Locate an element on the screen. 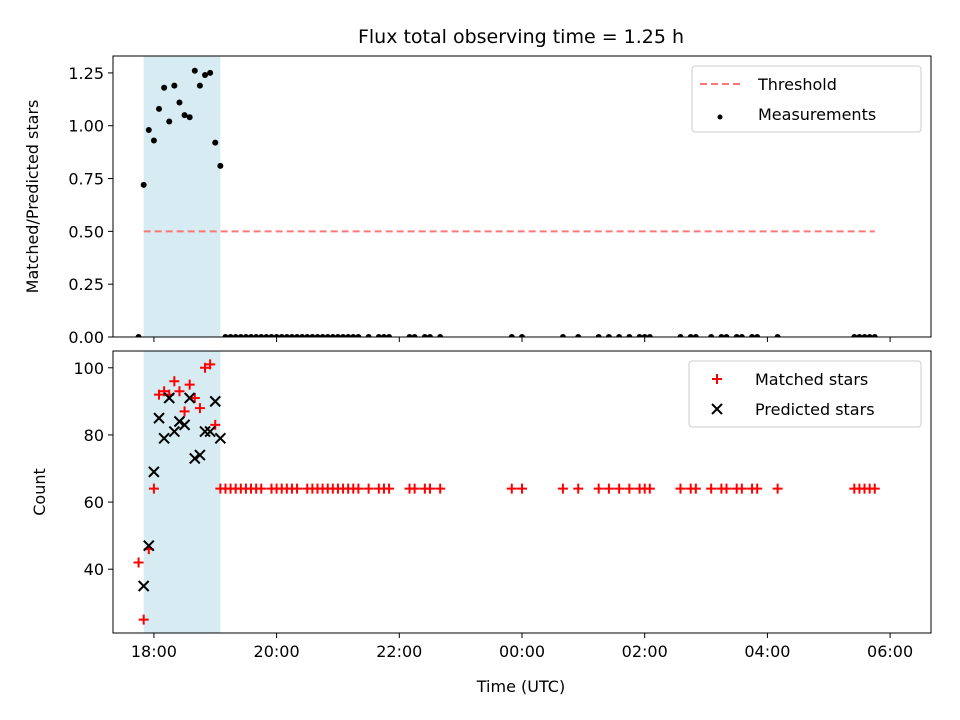 The image size is (960, 720). legend-entry-label: Measurements is located at coordinates (817, 114).